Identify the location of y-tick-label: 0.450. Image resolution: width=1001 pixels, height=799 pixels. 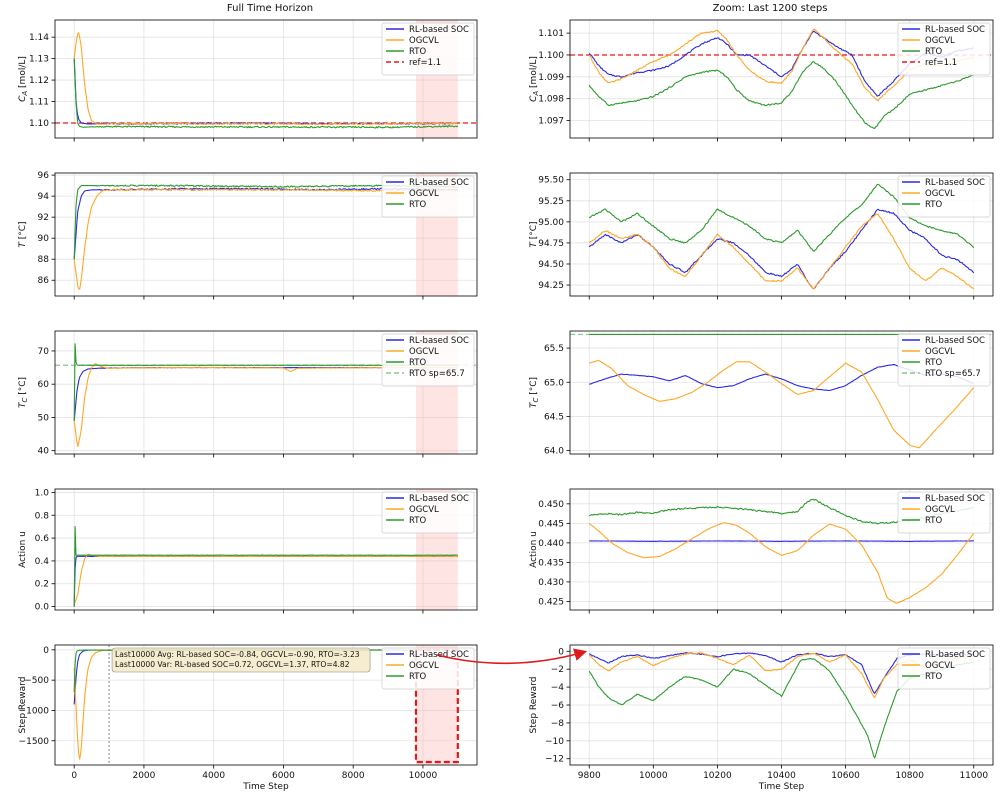
(551, 505).